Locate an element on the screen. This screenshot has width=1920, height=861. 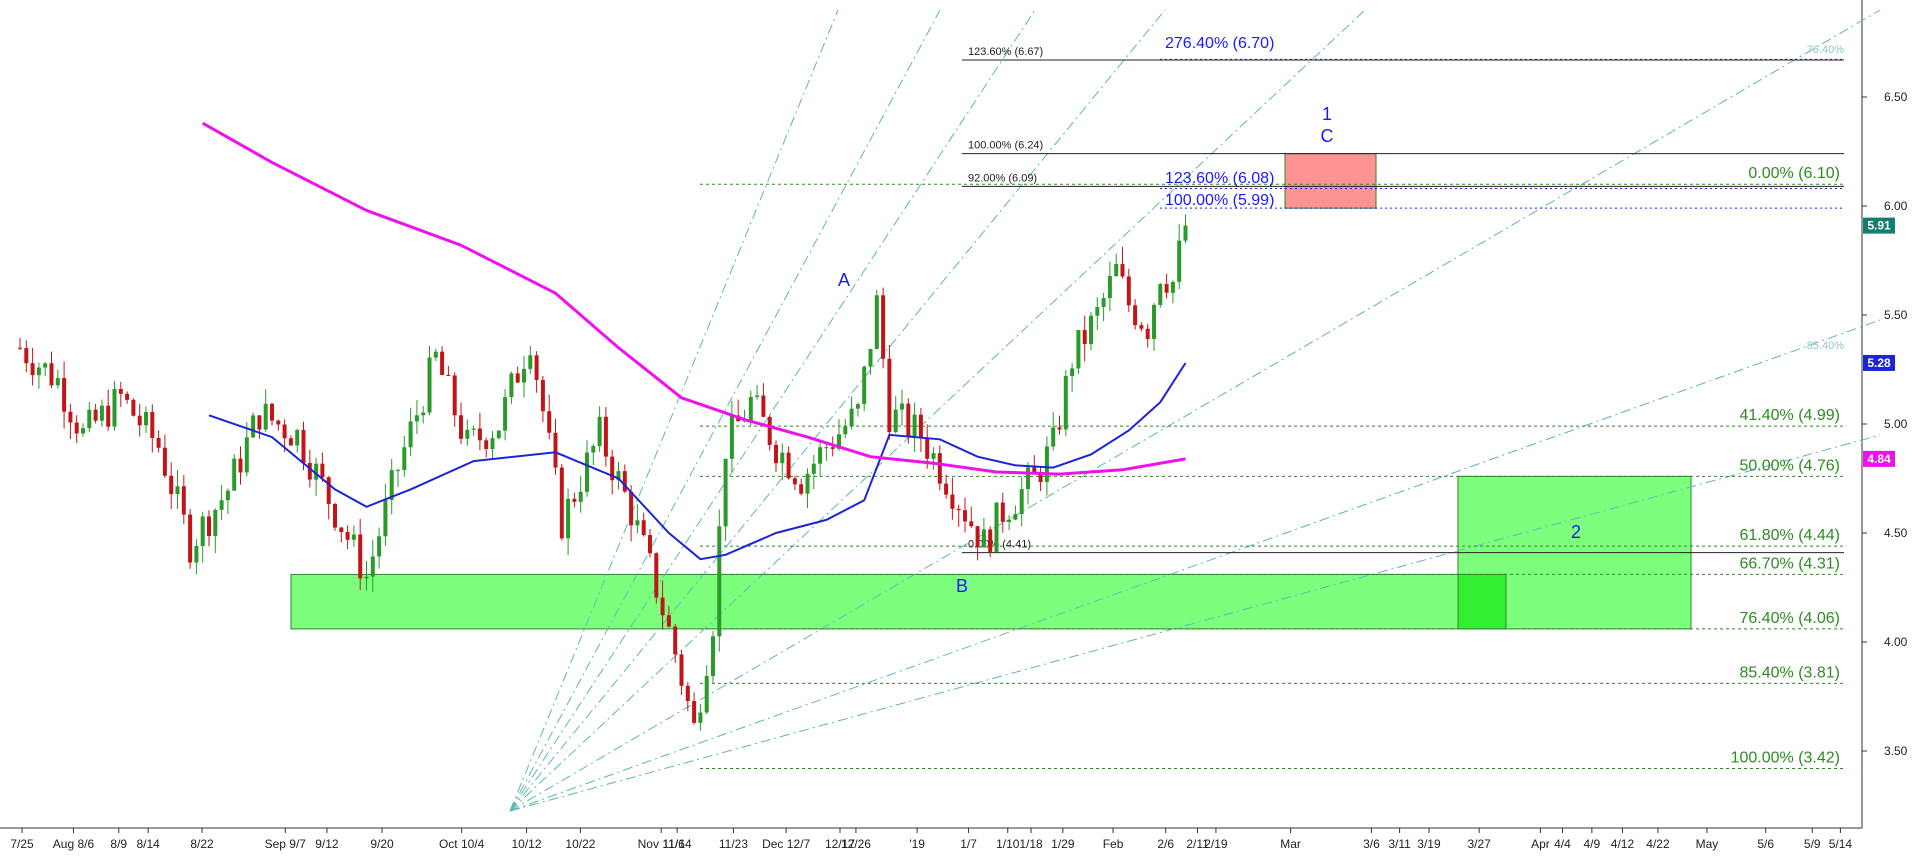
x-tick-label: 1/10 is located at coordinates (1008, 844).